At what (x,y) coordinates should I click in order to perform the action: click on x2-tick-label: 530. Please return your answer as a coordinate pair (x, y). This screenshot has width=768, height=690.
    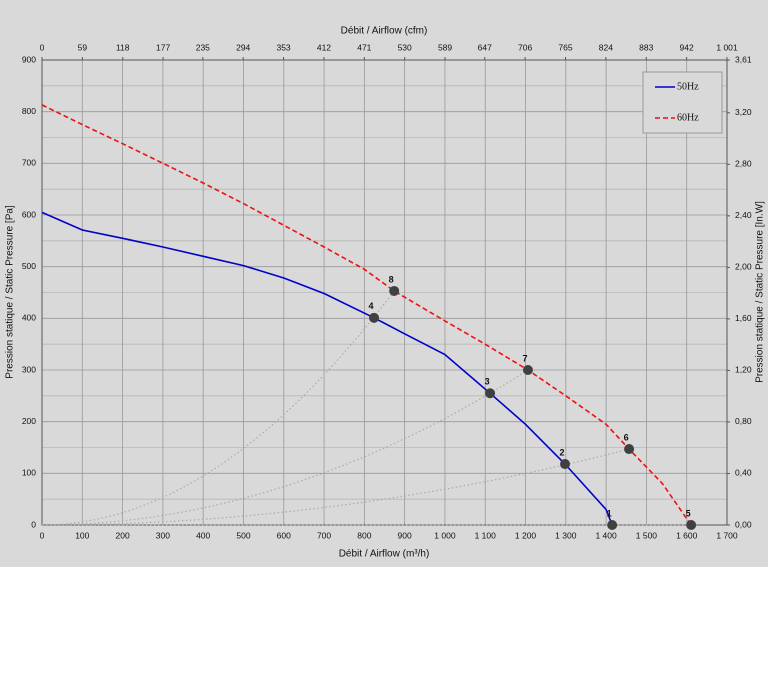
    Looking at the image, I should click on (405, 47).